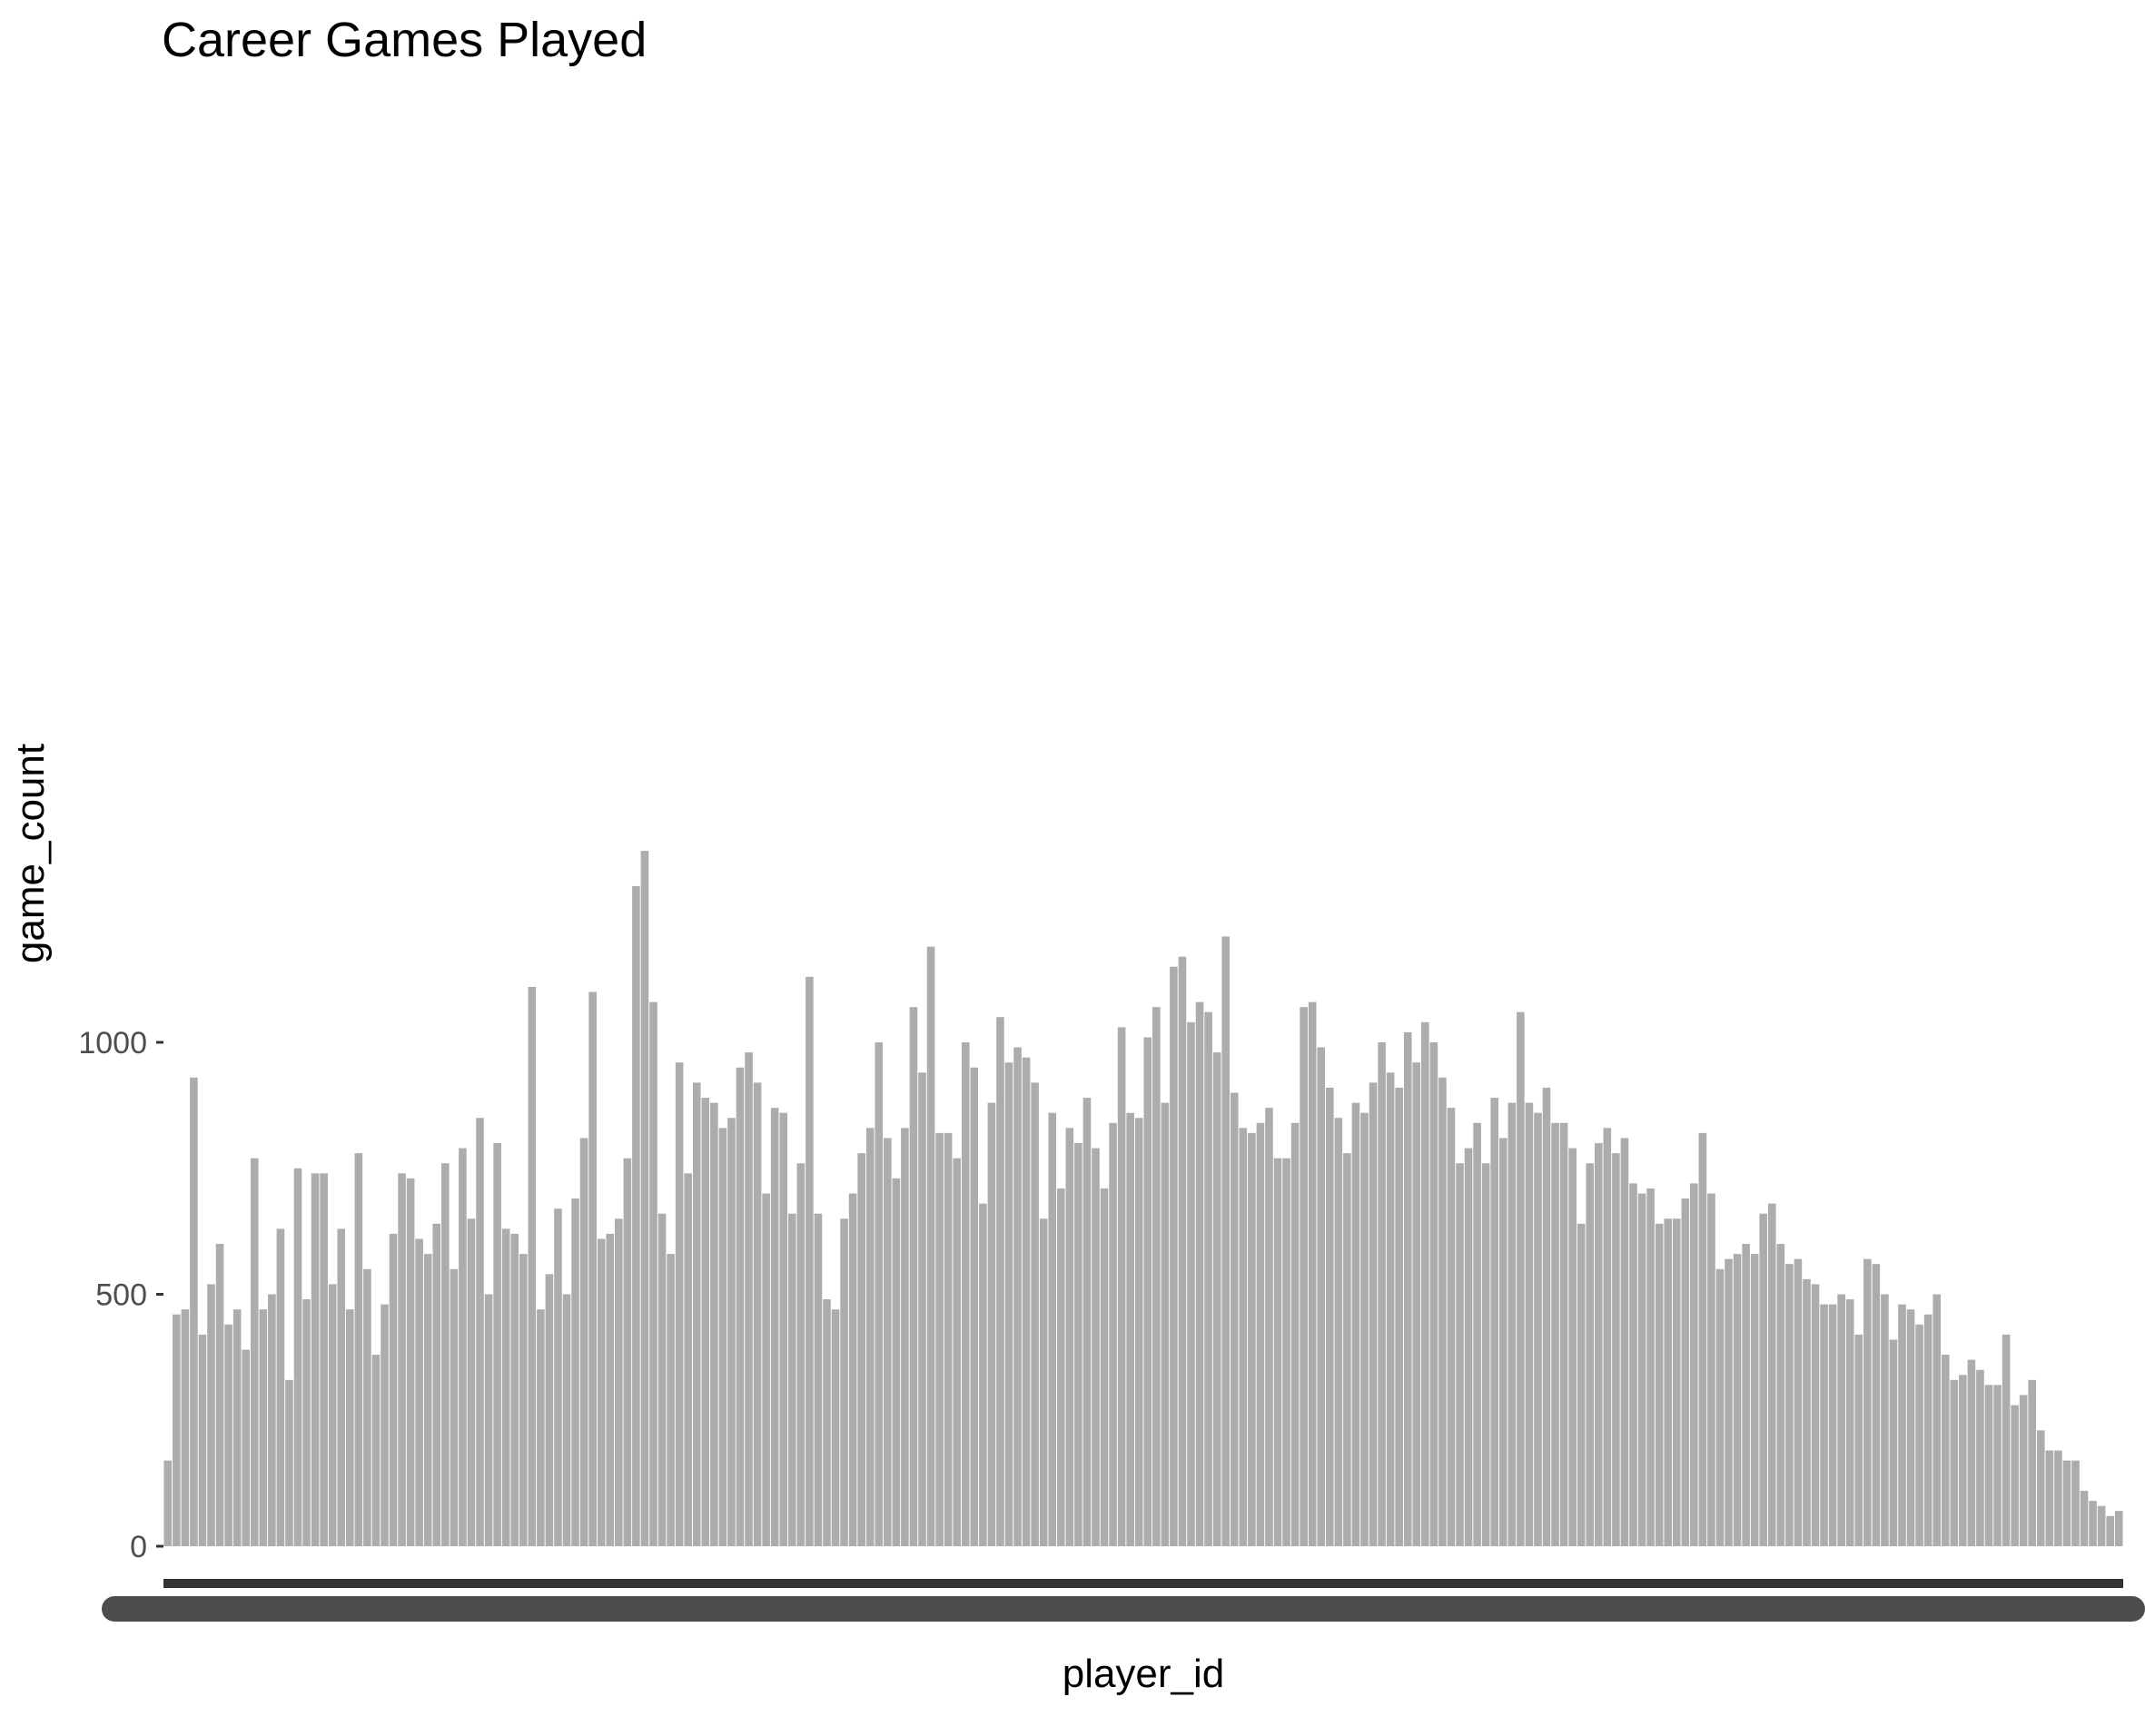 This screenshot has height=1736, width=2145. Describe the element at coordinates (1124, 1600) in the screenshot. I see `x-axis` at that location.